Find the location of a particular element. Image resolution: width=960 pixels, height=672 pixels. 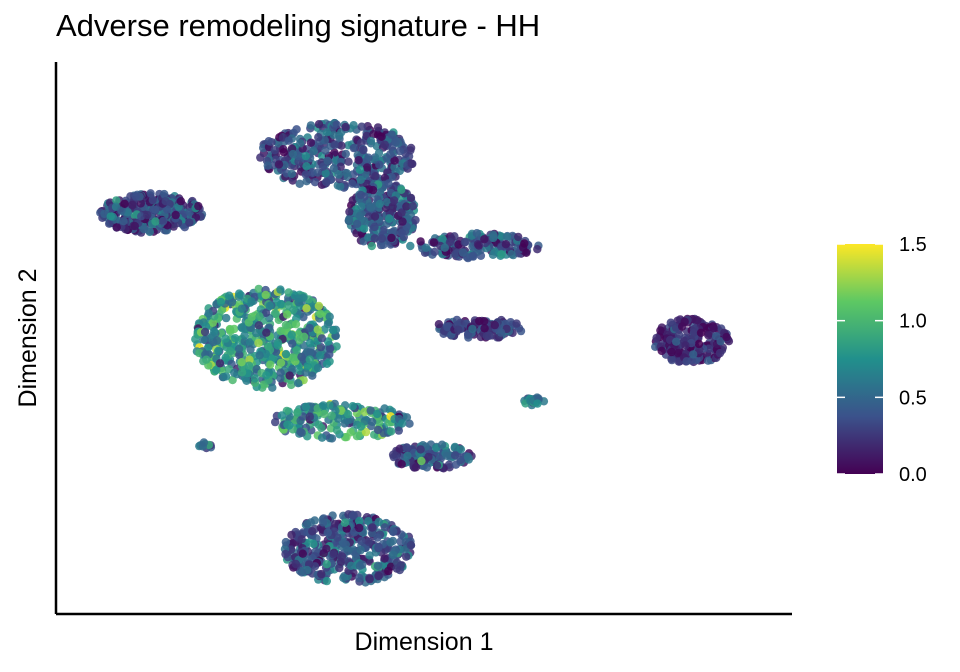

colorbar-ticks: 0.0 0.5 1.0 1.5 is located at coordinates (882, 360).